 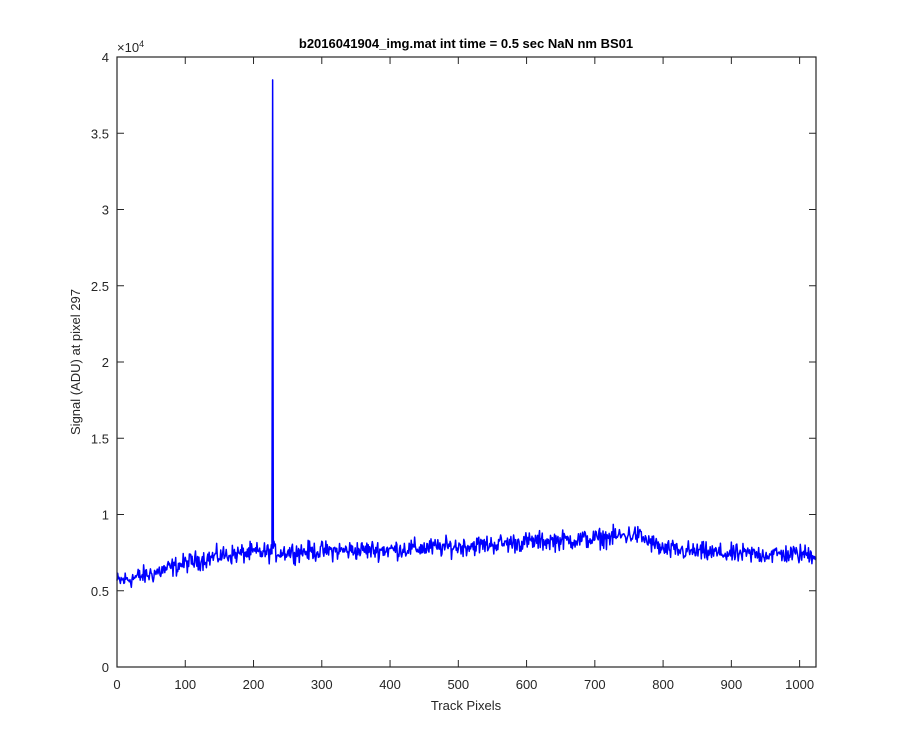 I want to click on x-tick-label: 800, so click(x=663, y=684).